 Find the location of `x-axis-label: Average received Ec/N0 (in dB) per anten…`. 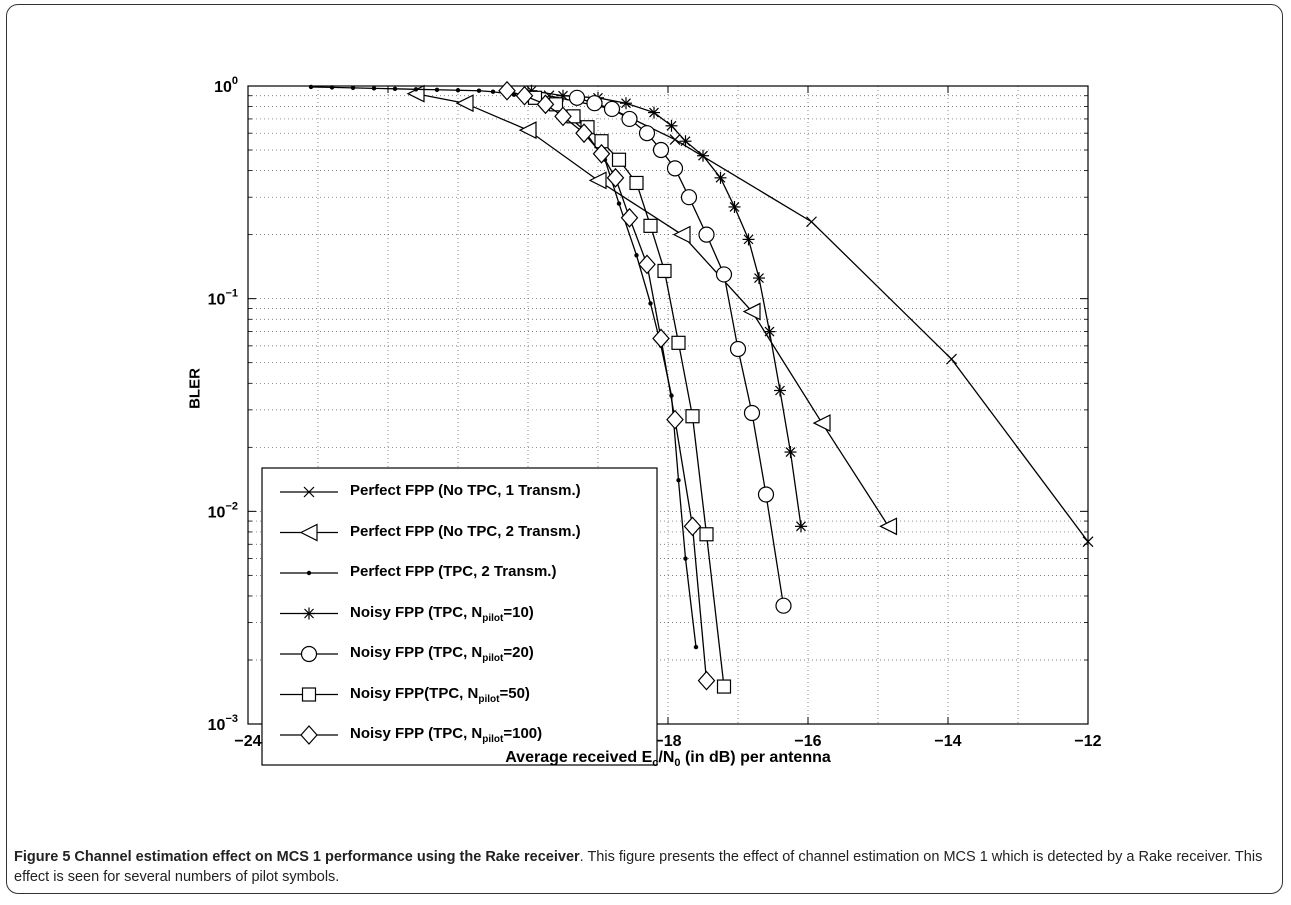

x-axis-label: Average received Ec/N0 (in dB) per anten… is located at coordinates (668, 759).